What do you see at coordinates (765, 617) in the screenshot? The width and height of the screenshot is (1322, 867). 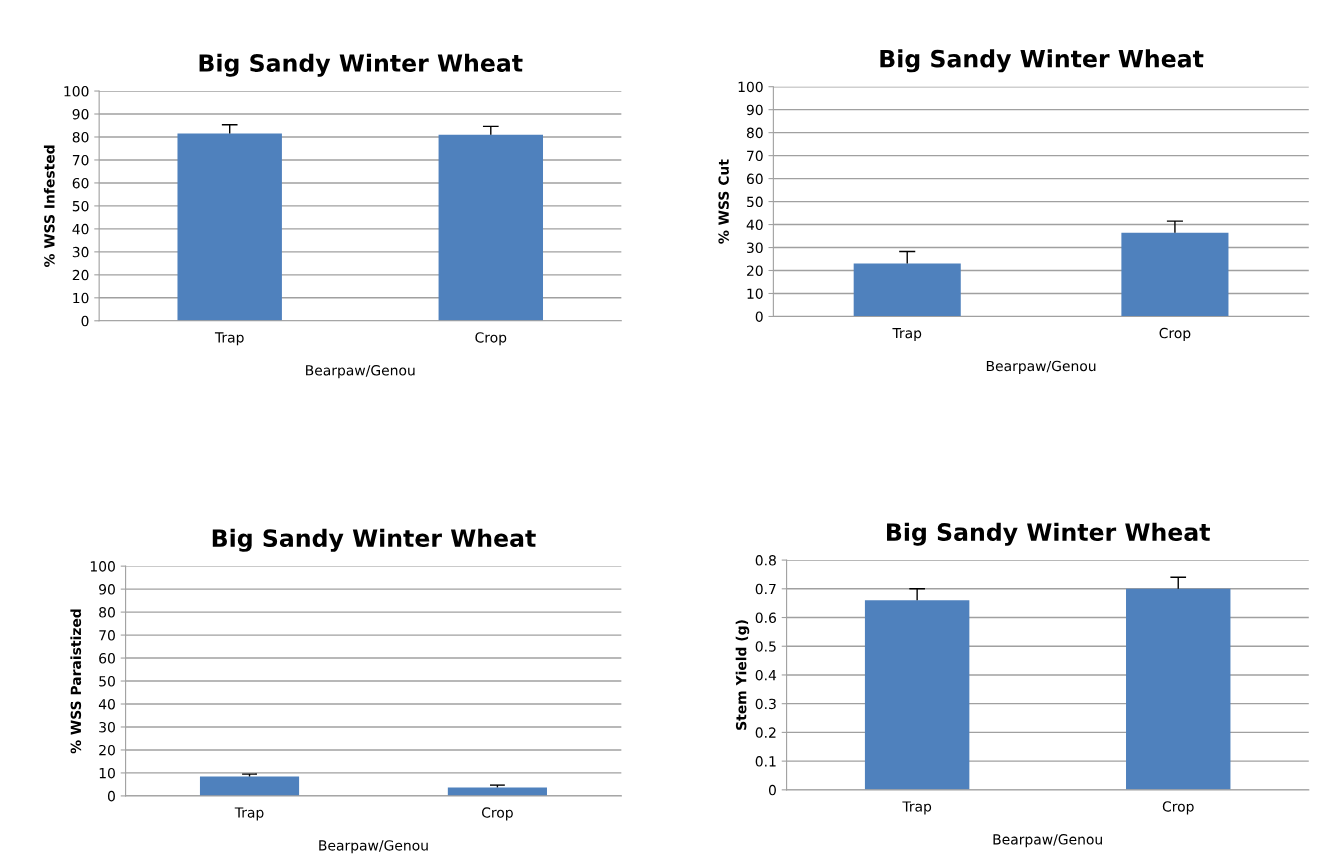 I see `y-tick-label: 0.6` at bounding box center [765, 617].